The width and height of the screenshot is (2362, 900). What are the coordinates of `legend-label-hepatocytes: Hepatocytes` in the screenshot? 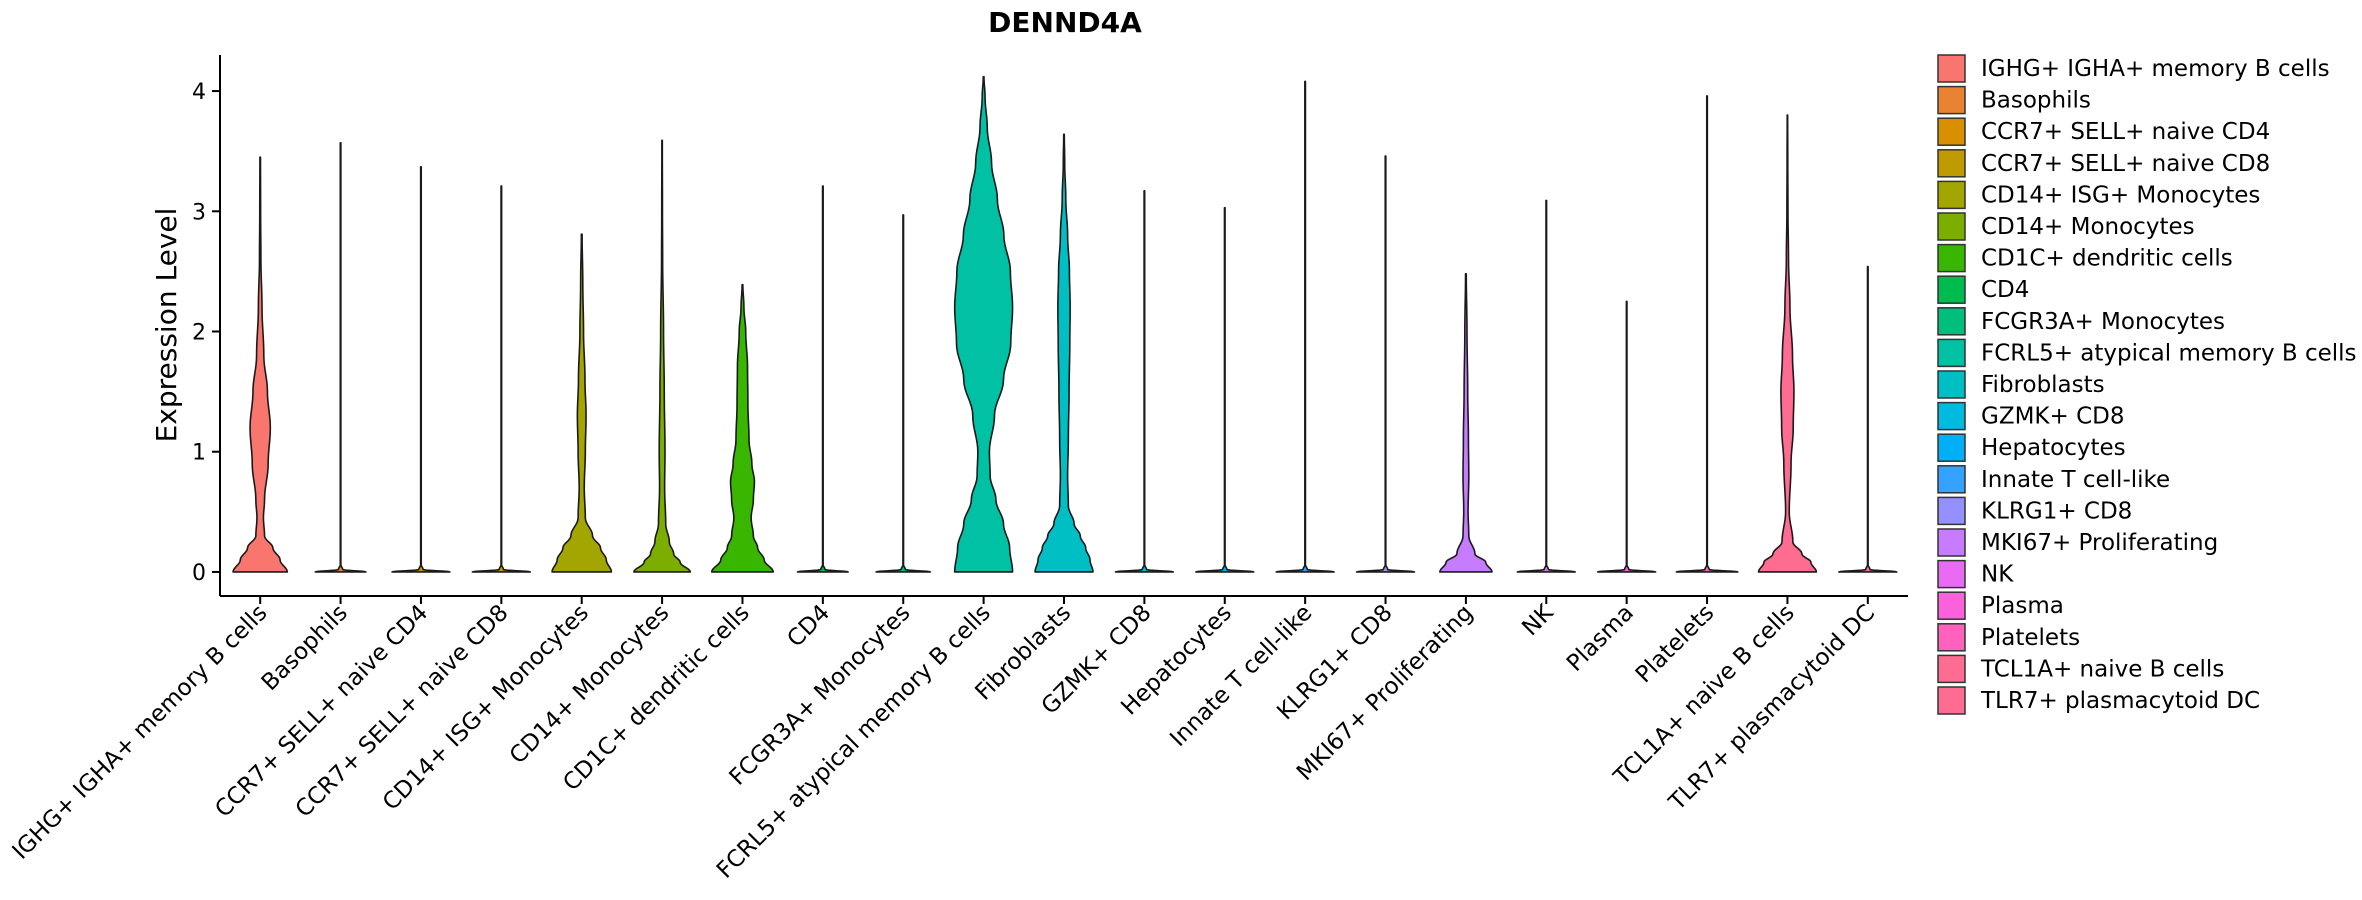 It's located at (2053, 448).